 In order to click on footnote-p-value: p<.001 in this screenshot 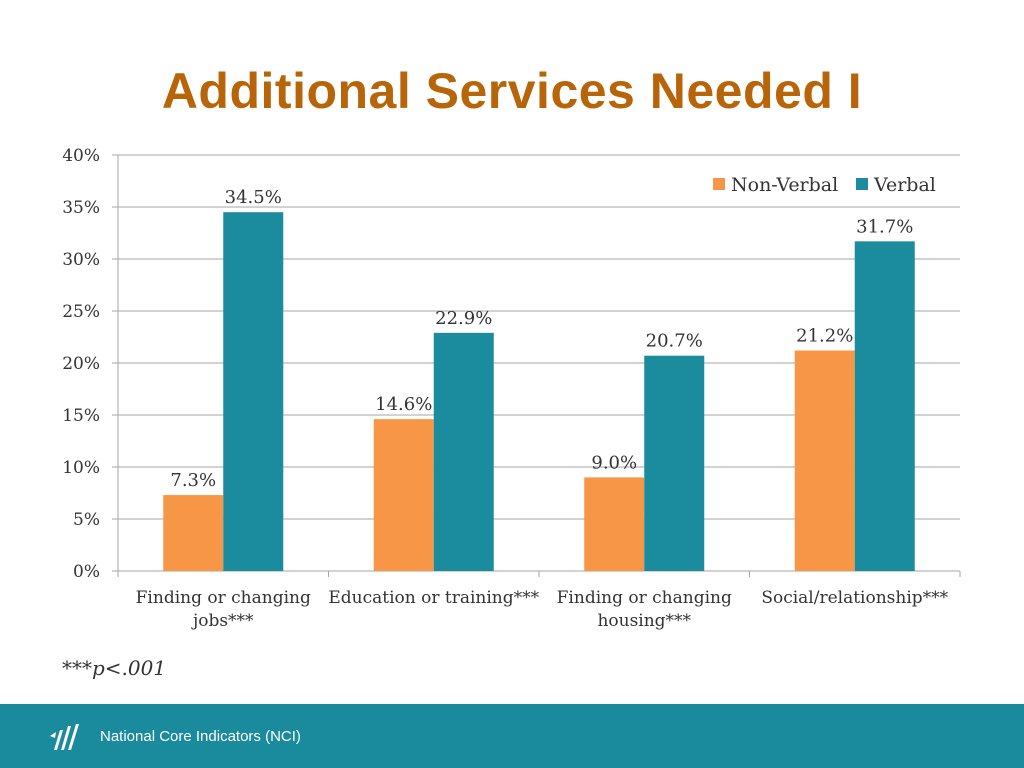, I will do `click(129, 668)`.